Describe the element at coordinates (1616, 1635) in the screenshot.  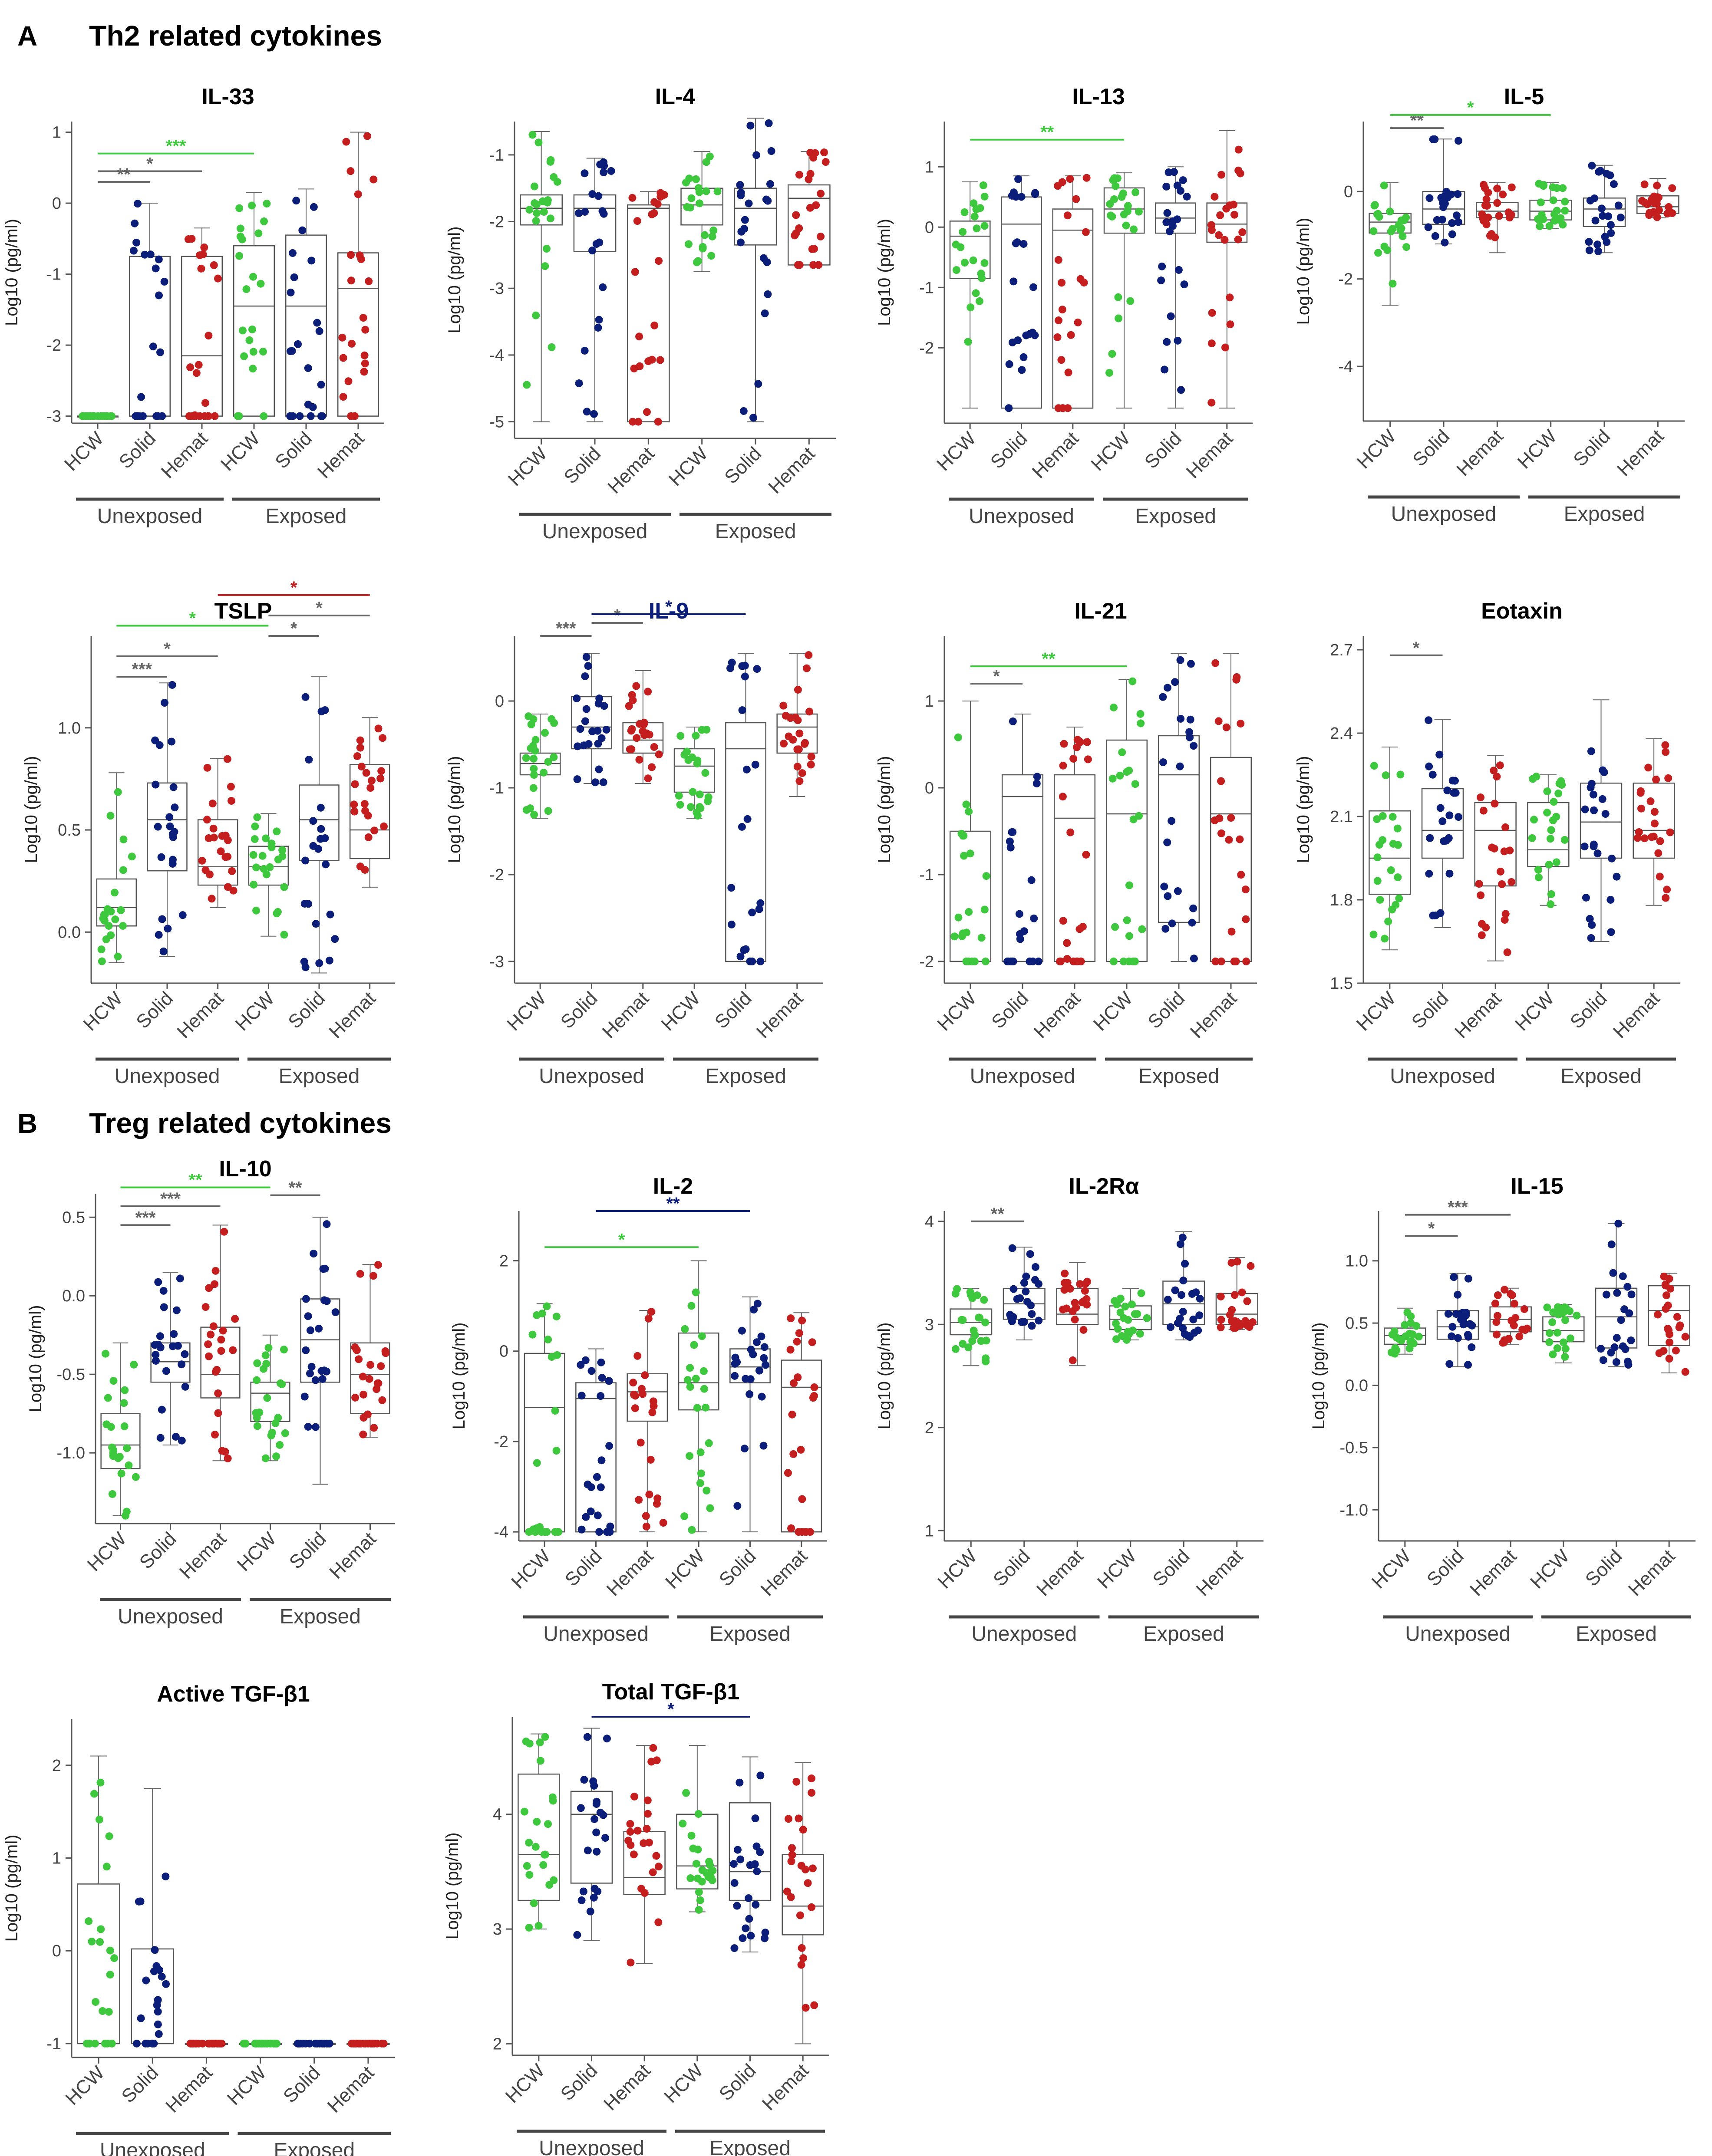
I see `group-label: Exposed` at that location.